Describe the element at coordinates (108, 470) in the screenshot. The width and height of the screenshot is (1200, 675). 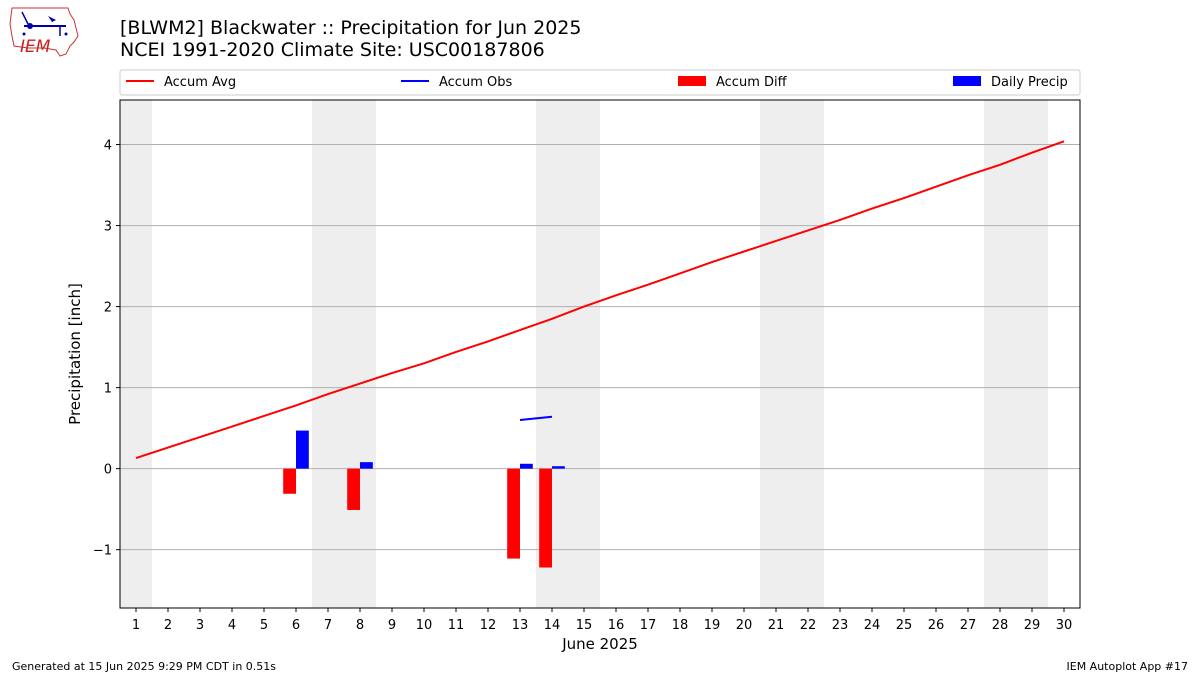
I see `y-tick-label: 0` at that location.